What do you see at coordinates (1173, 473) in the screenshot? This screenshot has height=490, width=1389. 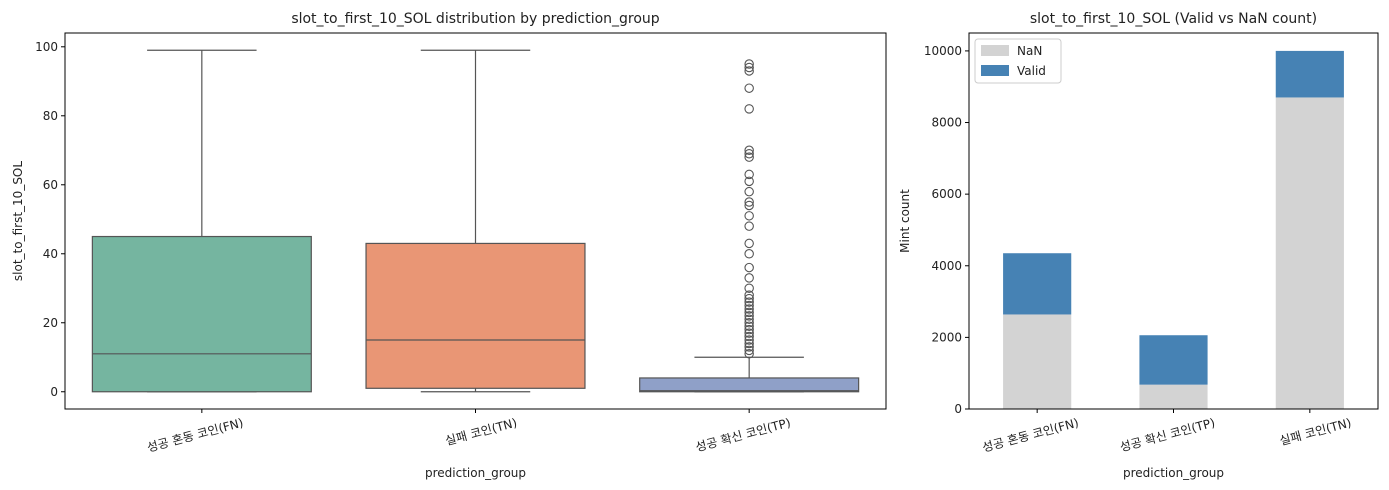 I see `bar-chart-x-axis-label: prediction_group` at bounding box center [1173, 473].